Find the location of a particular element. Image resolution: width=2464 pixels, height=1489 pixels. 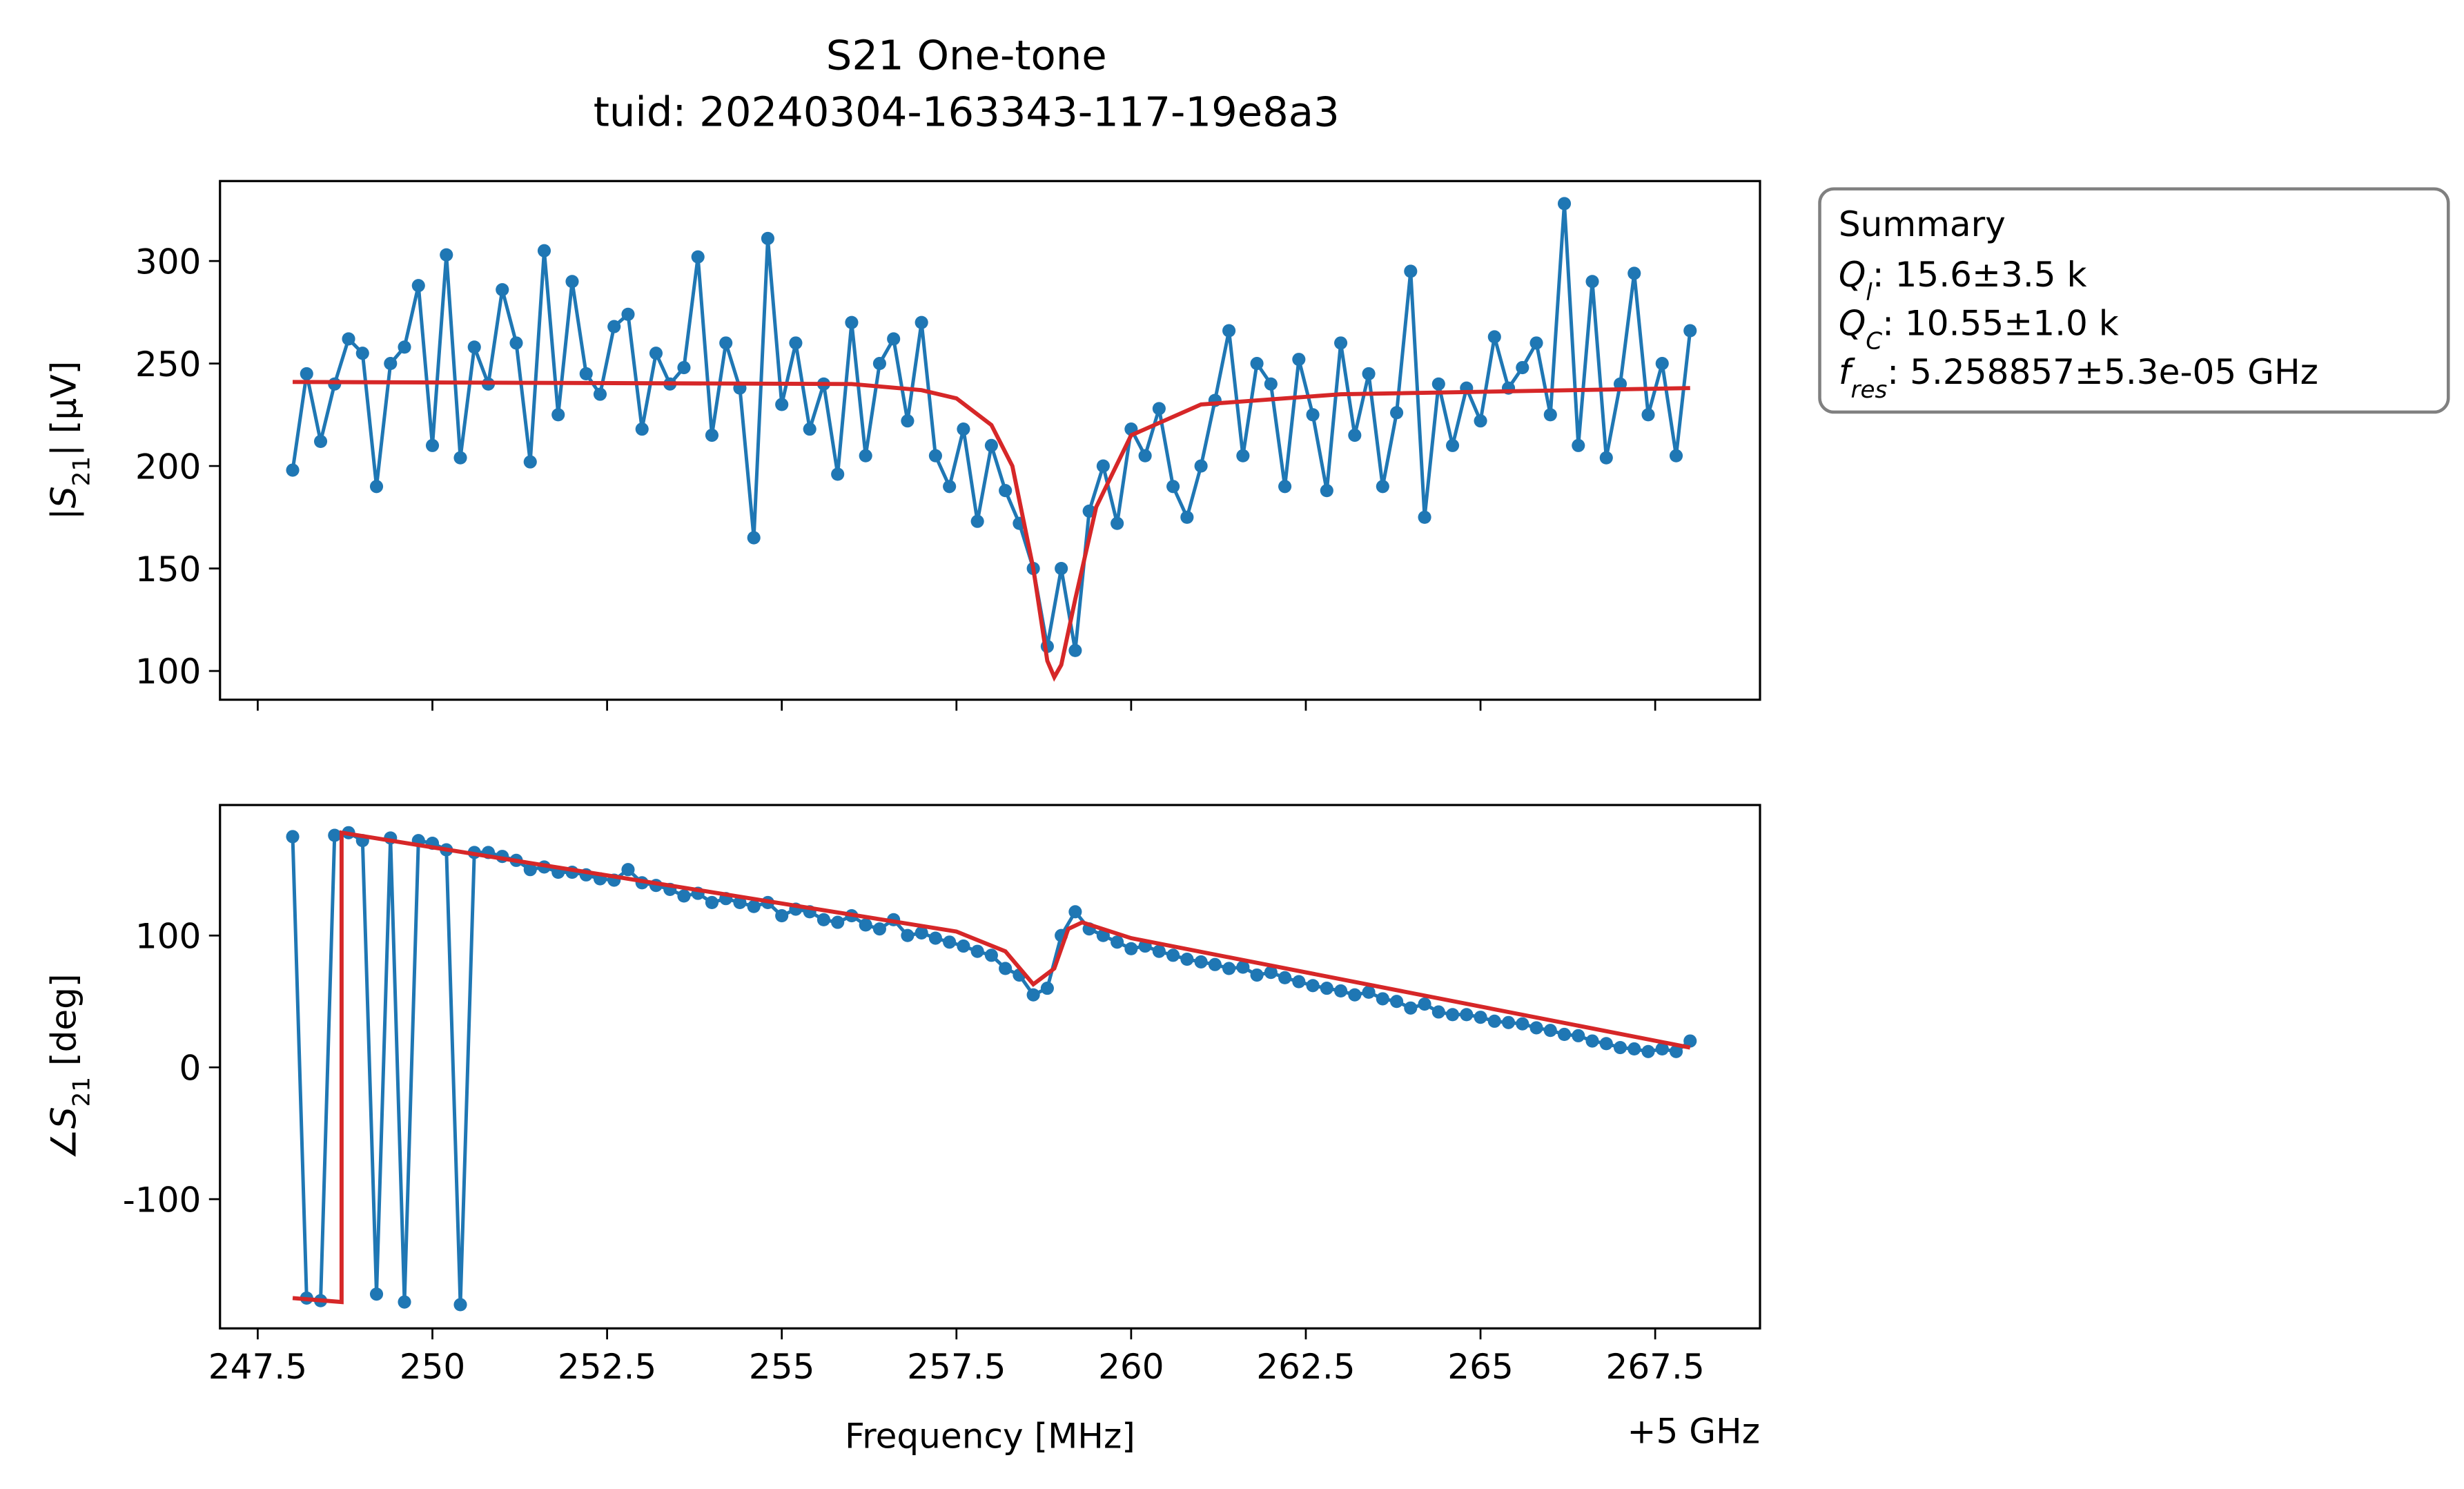

summary-part: l is located at coordinates (1870, 292).